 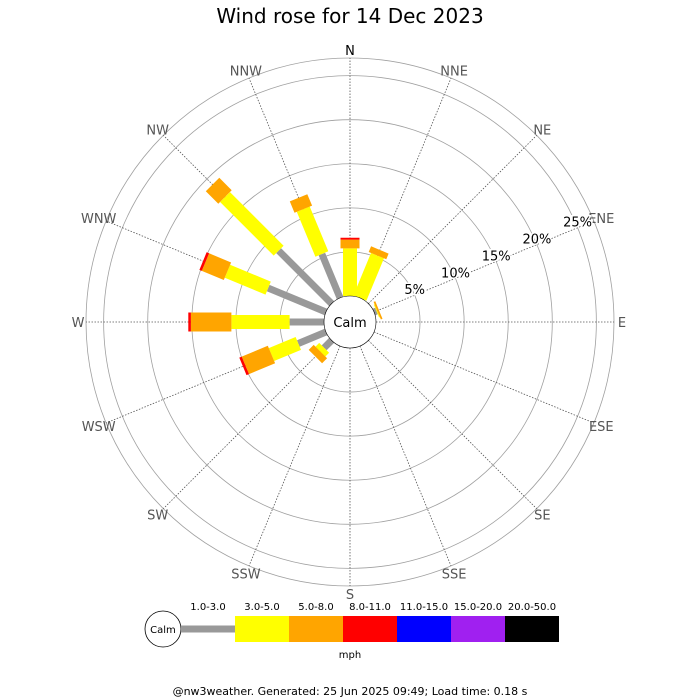 What do you see at coordinates (157, 131) in the screenshot?
I see `direction-label-nw: NW` at bounding box center [157, 131].